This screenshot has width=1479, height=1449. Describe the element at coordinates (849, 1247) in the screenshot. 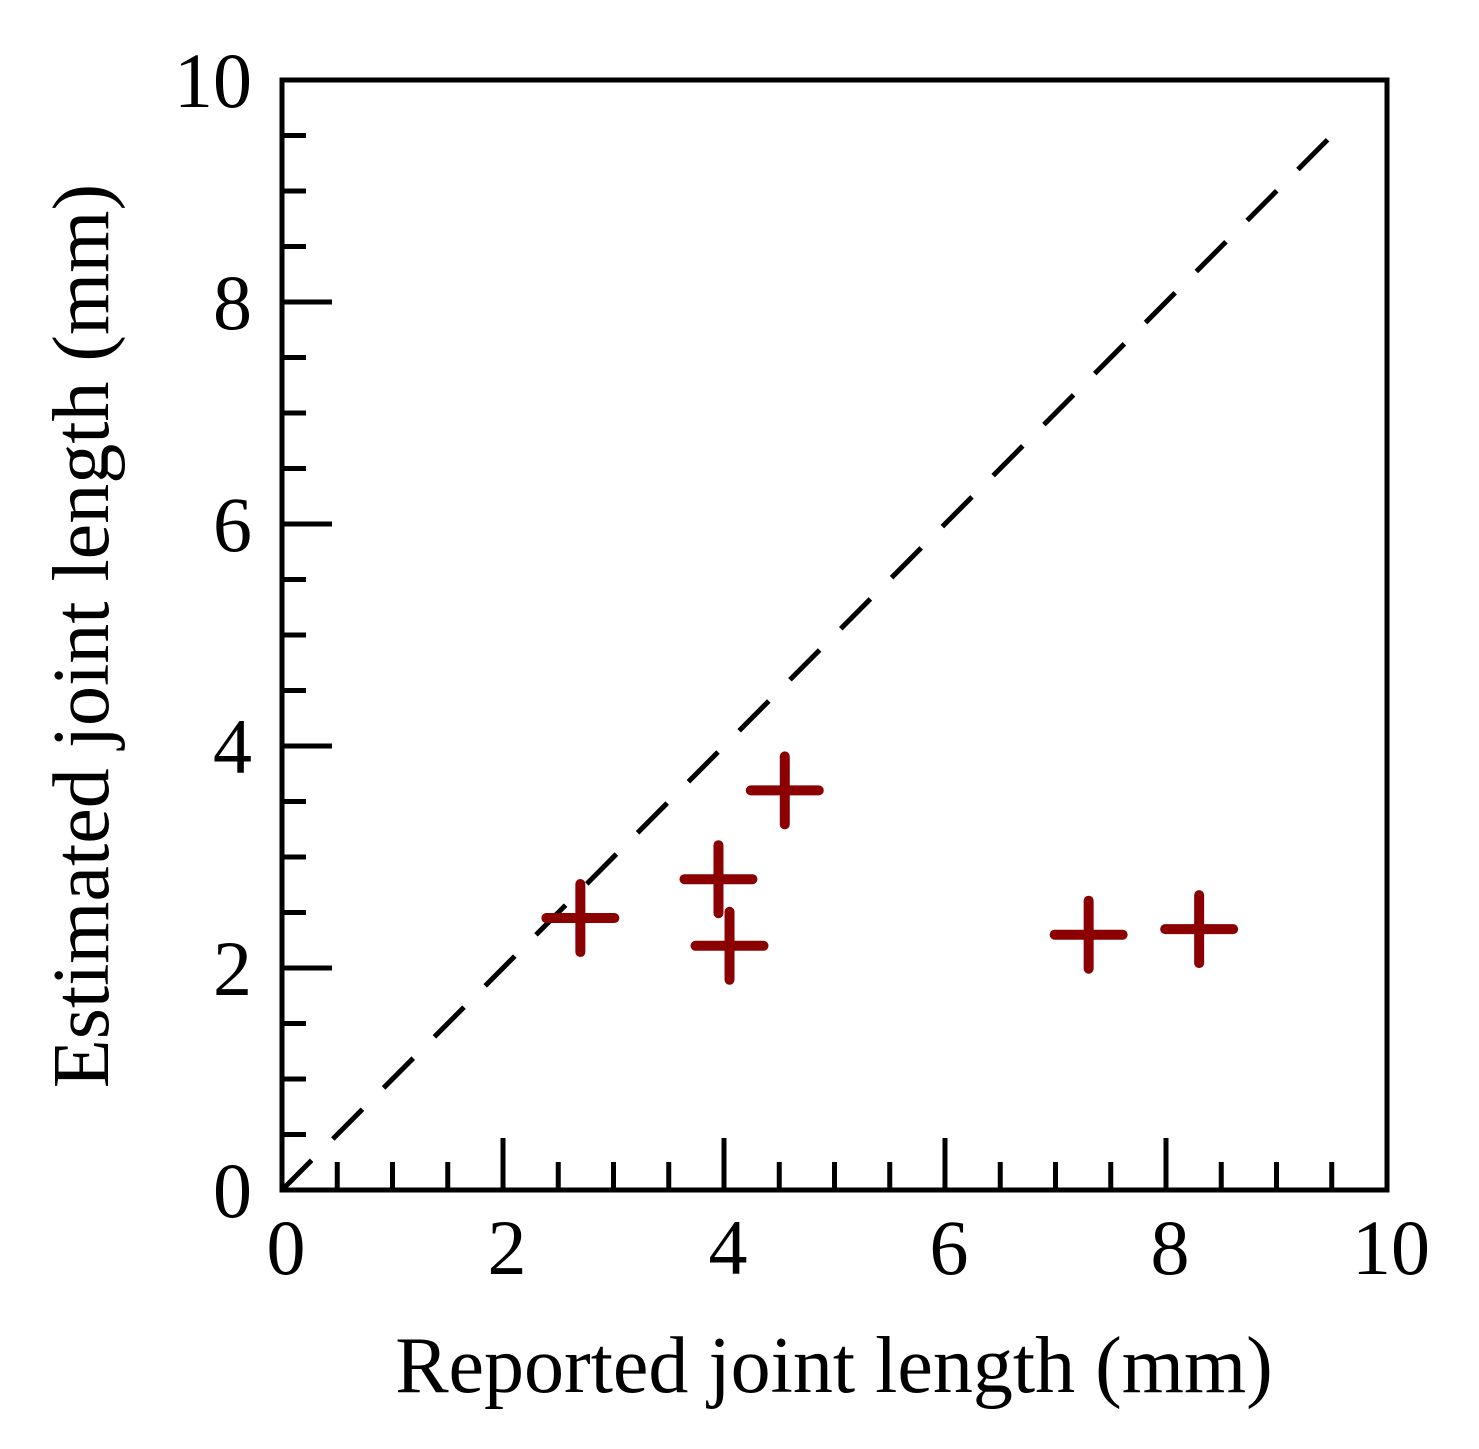

I see `x-axis-tick-labels: 0 2 4 6 8 10` at that location.